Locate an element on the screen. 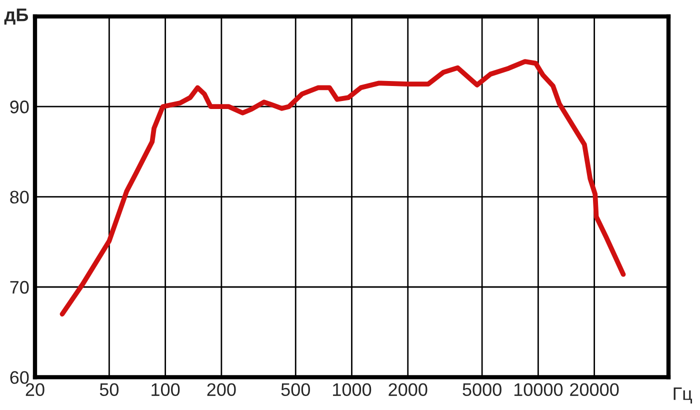 This screenshot has height=410, width=700. x-tick-label: 10000 is located at coordinates (538, 389).